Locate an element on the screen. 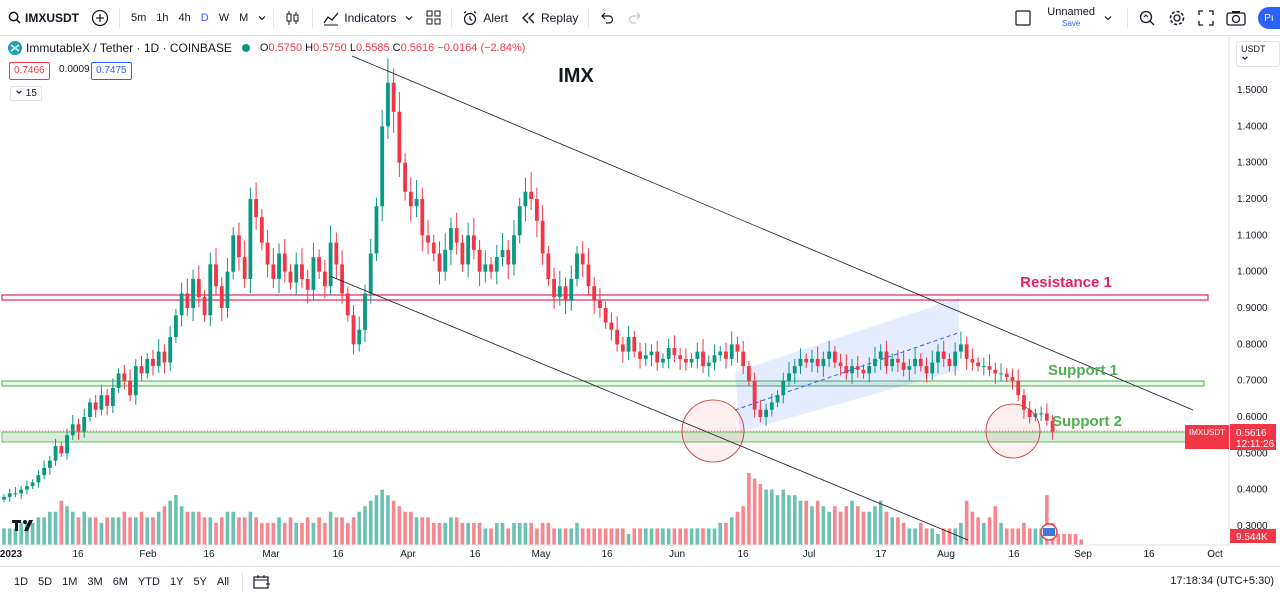  undo-button is located at coordinates (607, 18).